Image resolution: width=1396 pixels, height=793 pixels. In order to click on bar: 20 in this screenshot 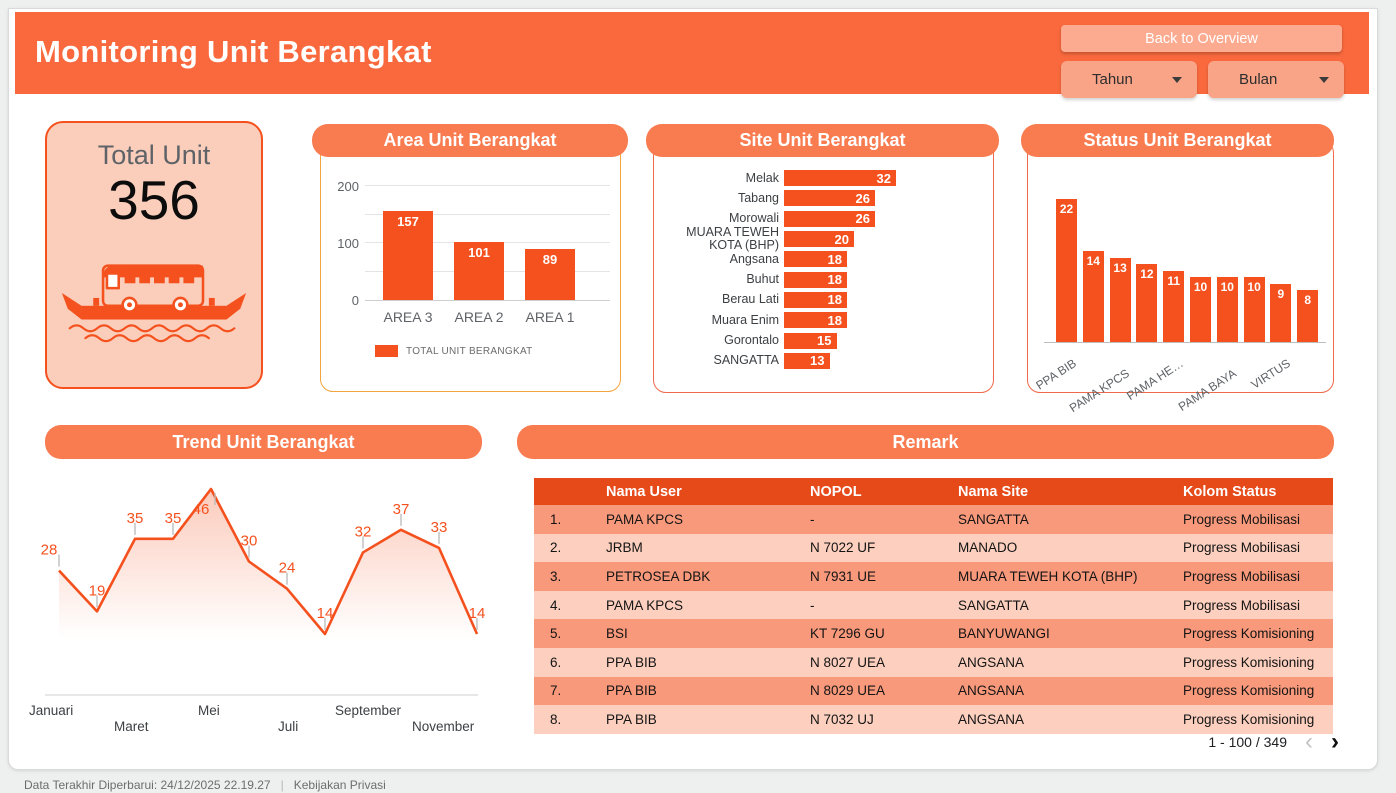, I will do `click(819, 239)`.